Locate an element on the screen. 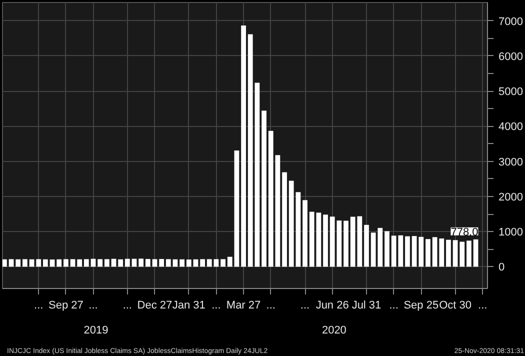  y-tick-label: 0 is located at coordinates (501, 268).